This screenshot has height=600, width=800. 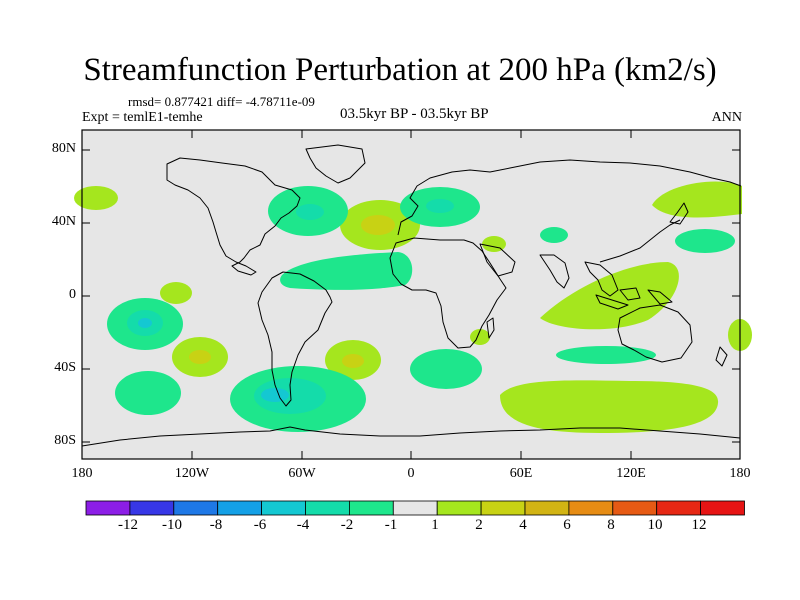 I want to click on coastline-southeast-asia, so click(x=601, y=279).